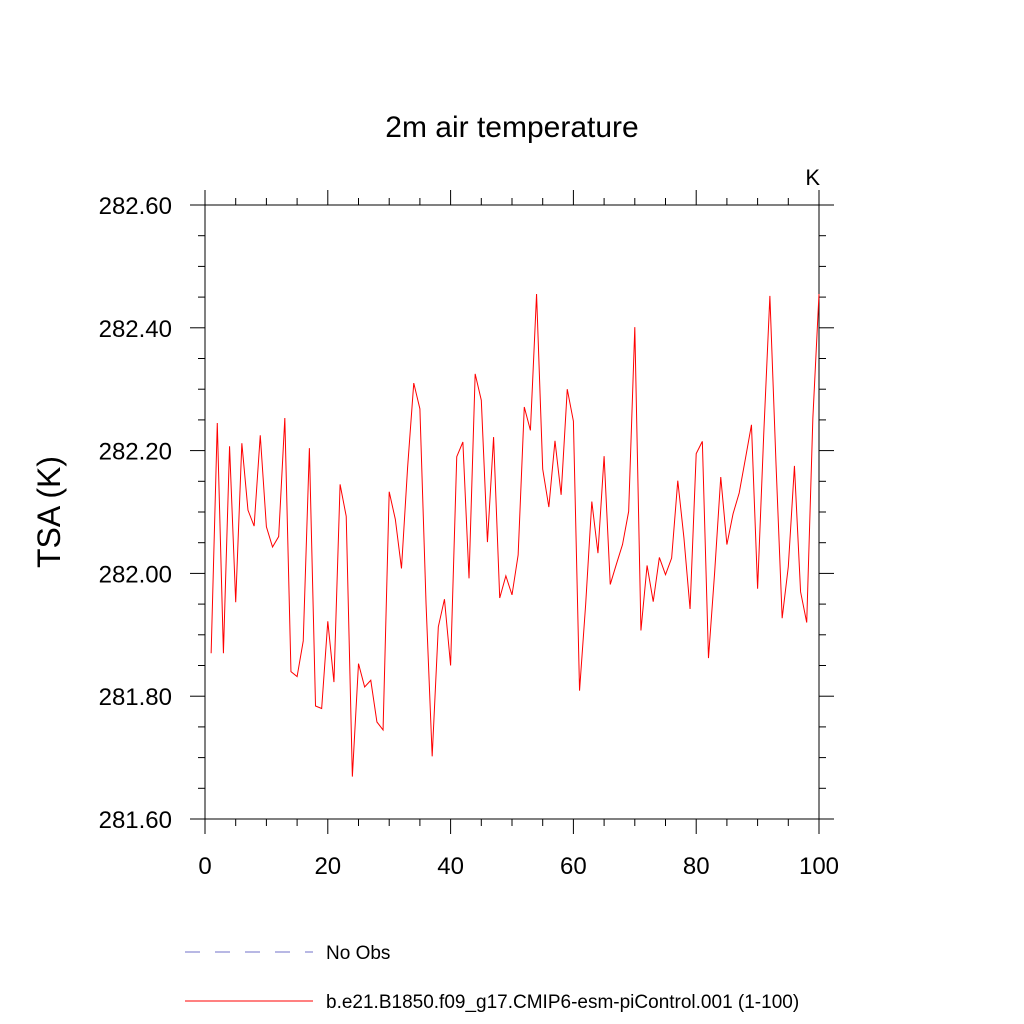 The height and width of the screenshot is (1024, 1024). Describe the element at coordinates (327, 866) in the screenshot. I see `x-tick-label: 20` at that location.